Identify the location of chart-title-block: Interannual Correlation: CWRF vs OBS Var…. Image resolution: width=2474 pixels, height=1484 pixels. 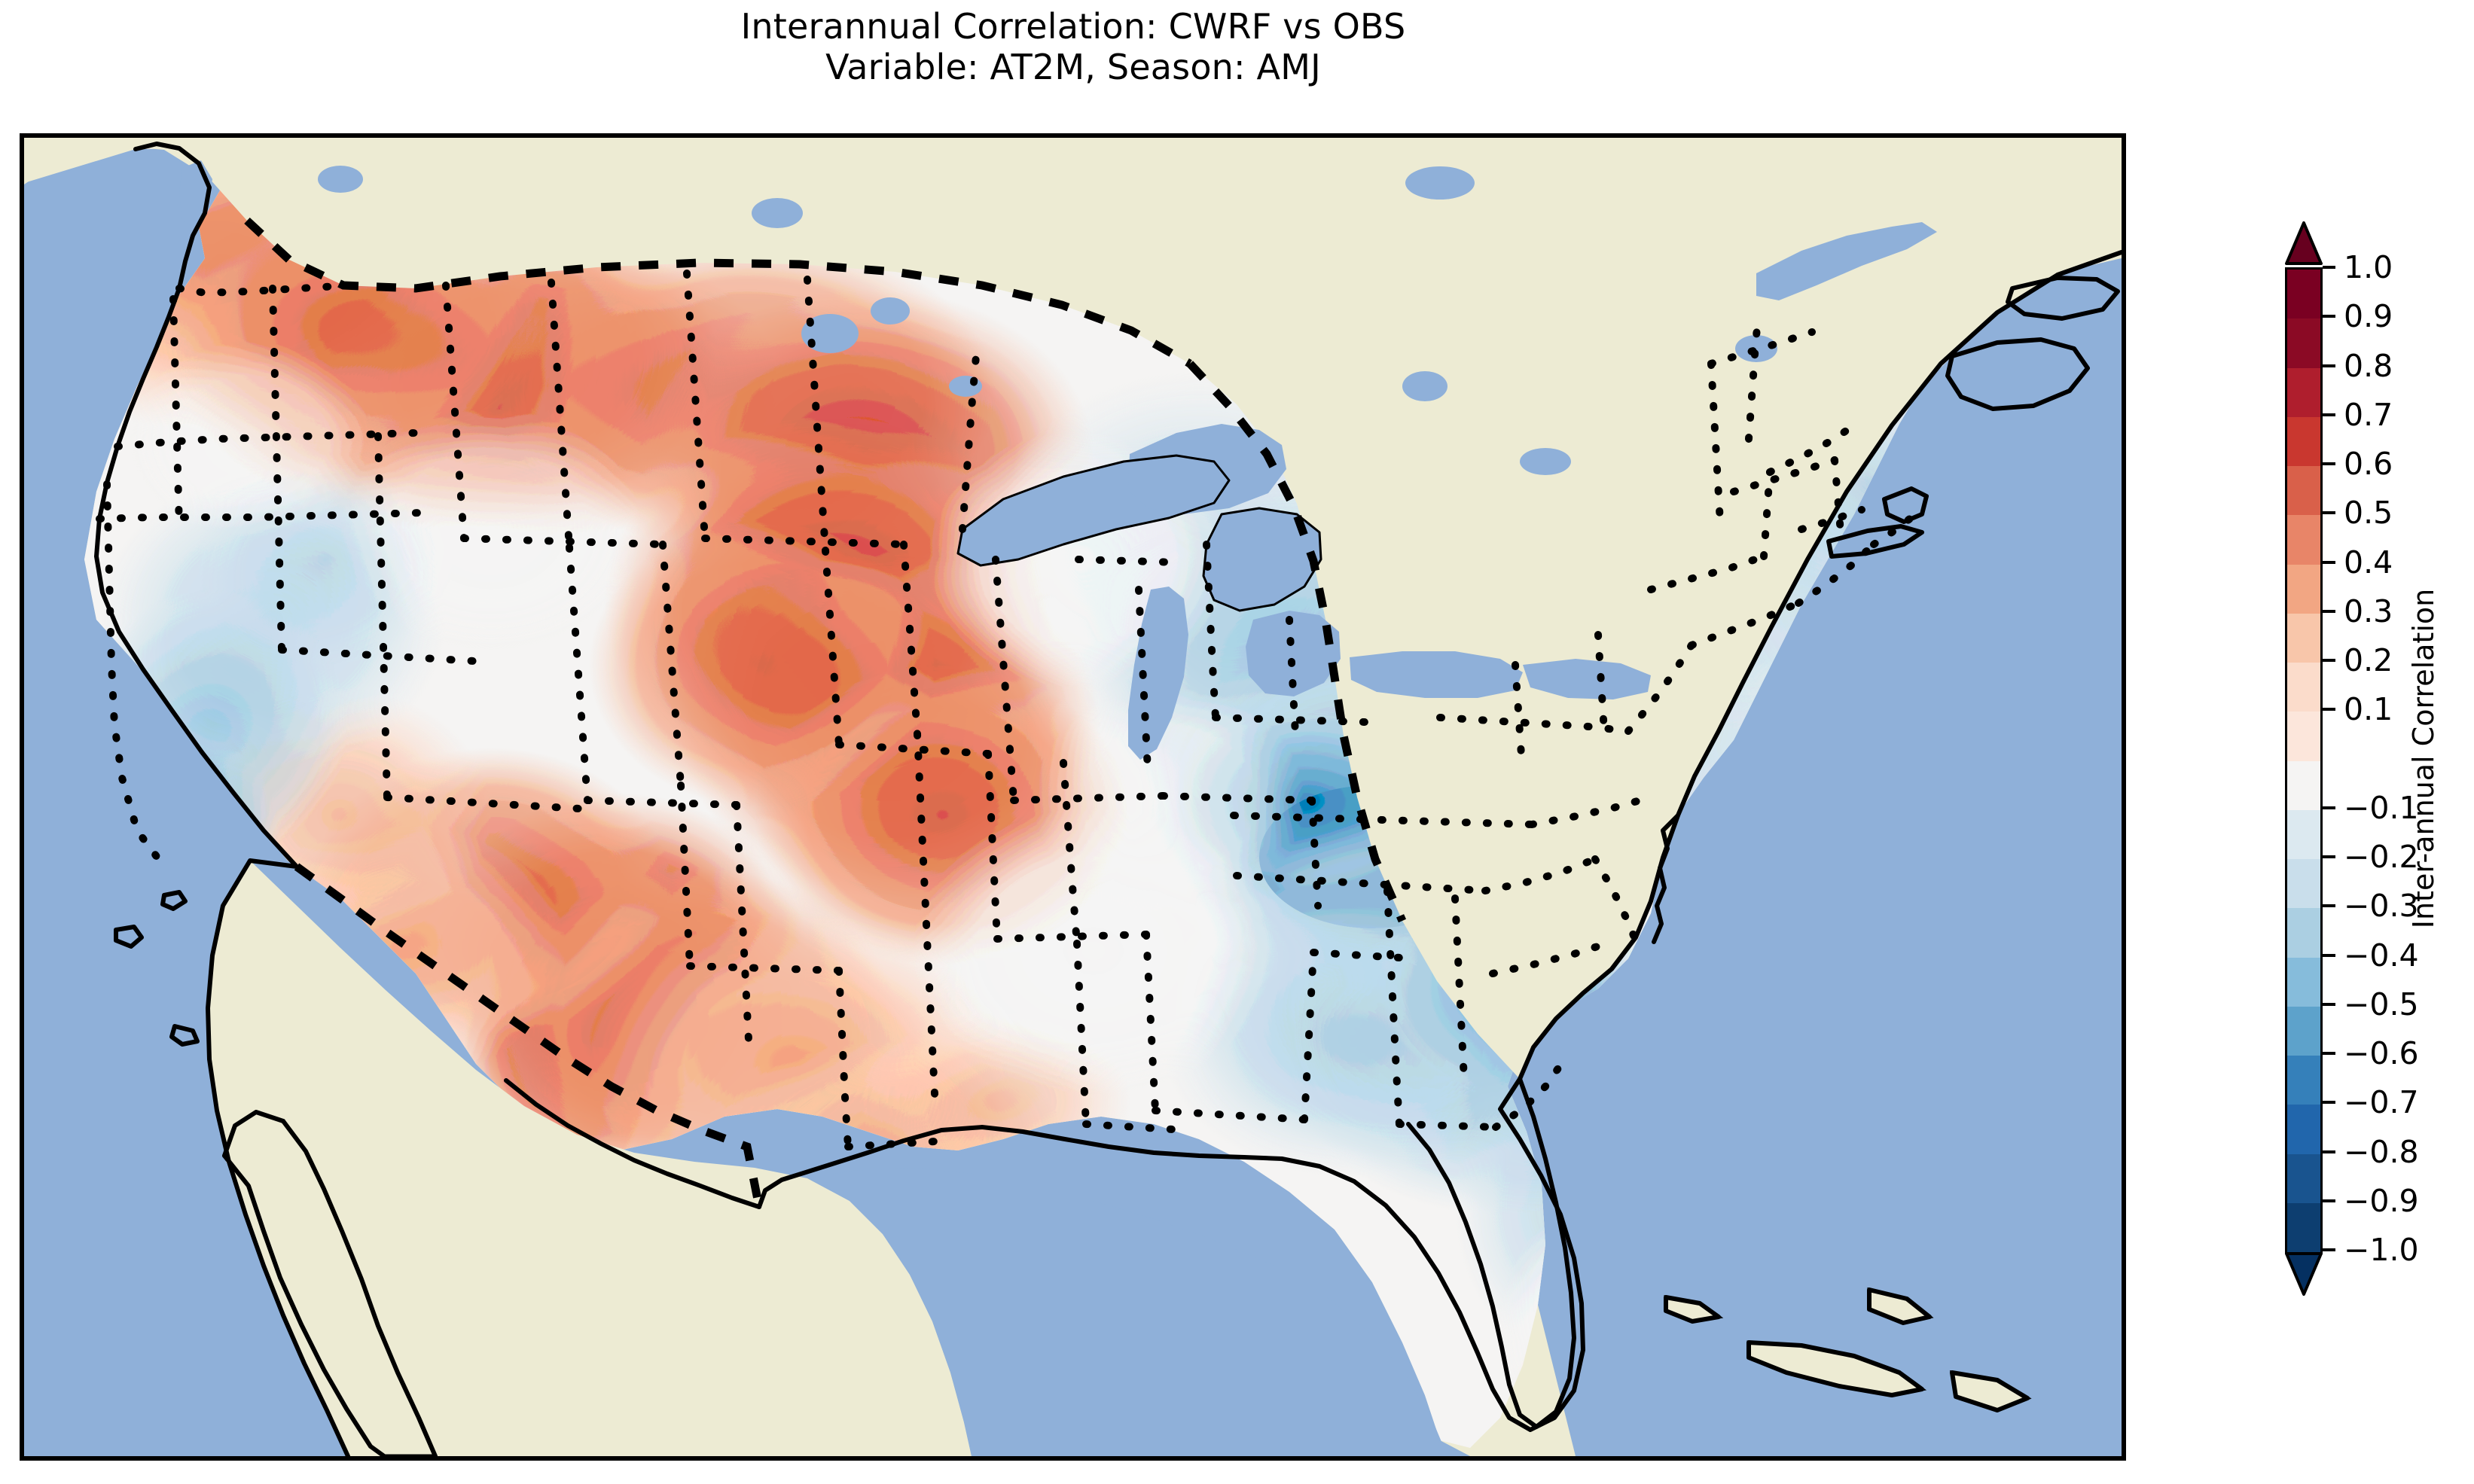
(1073, 46).